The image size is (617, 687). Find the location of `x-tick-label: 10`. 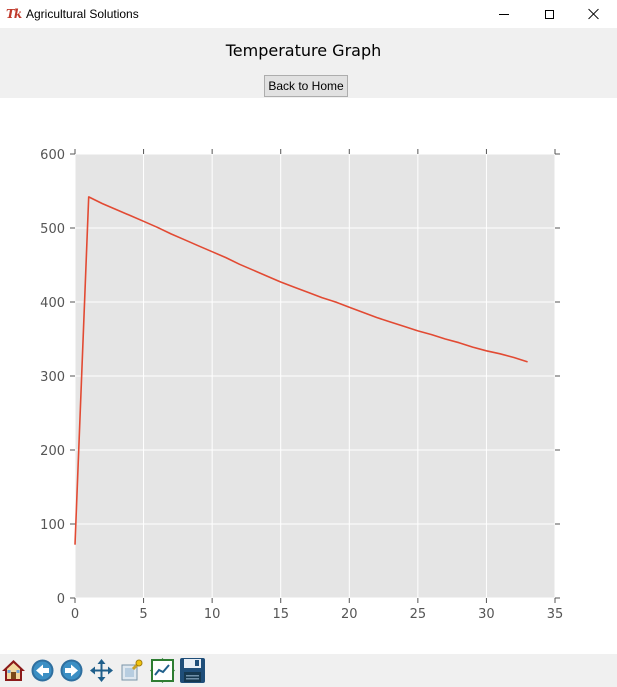

x-tick-label: 10 is located at coordinates (212, 614).